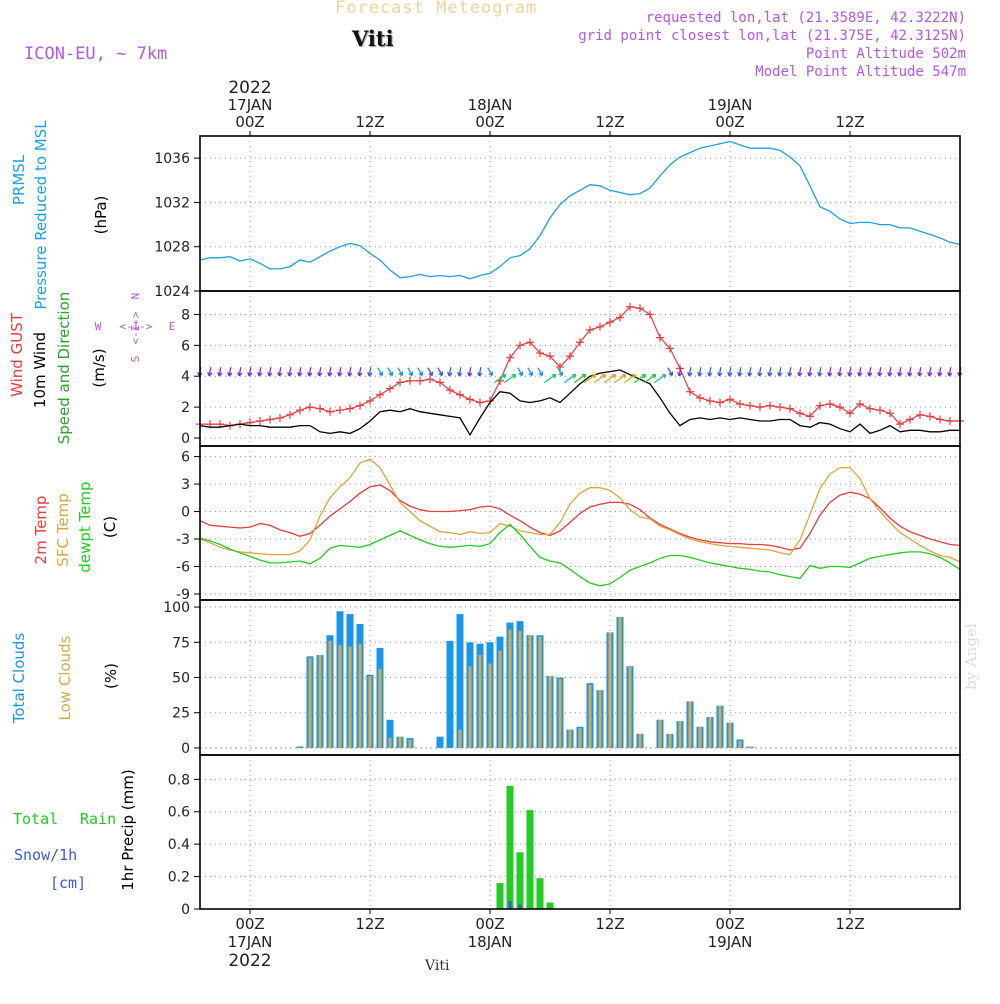 The width and height of the screenshot is (1000, 1004). What do you see at coordinates (185, 346) in the screenshot?
I see `y-tick-label: 6` at bounding box center [185, 346].